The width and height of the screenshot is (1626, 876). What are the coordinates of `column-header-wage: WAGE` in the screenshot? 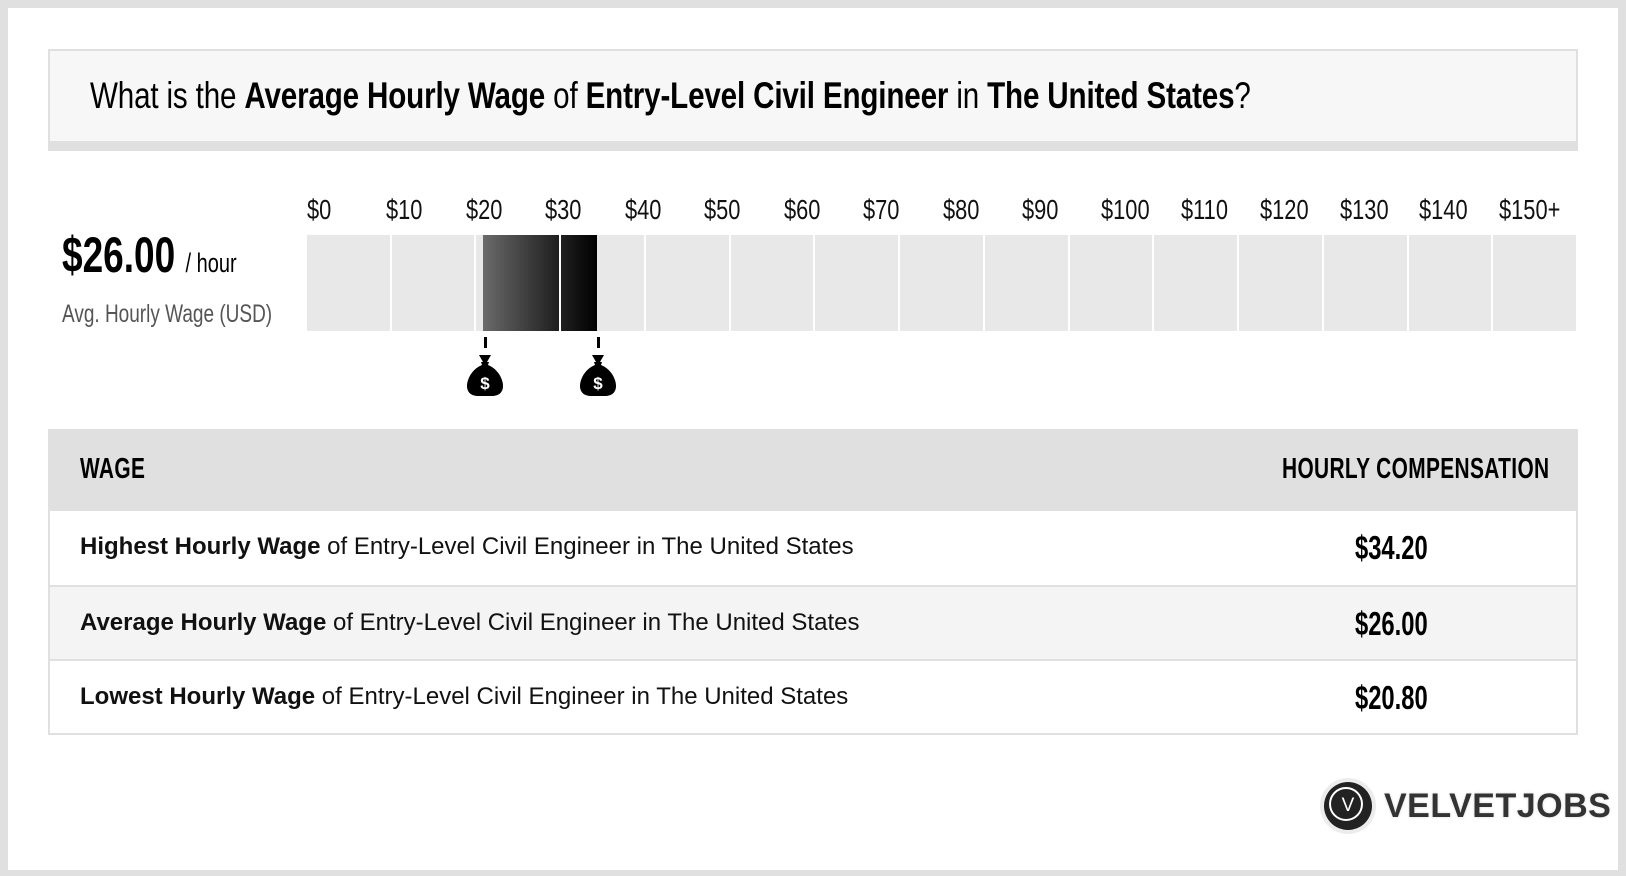 It's located at (125, 469).